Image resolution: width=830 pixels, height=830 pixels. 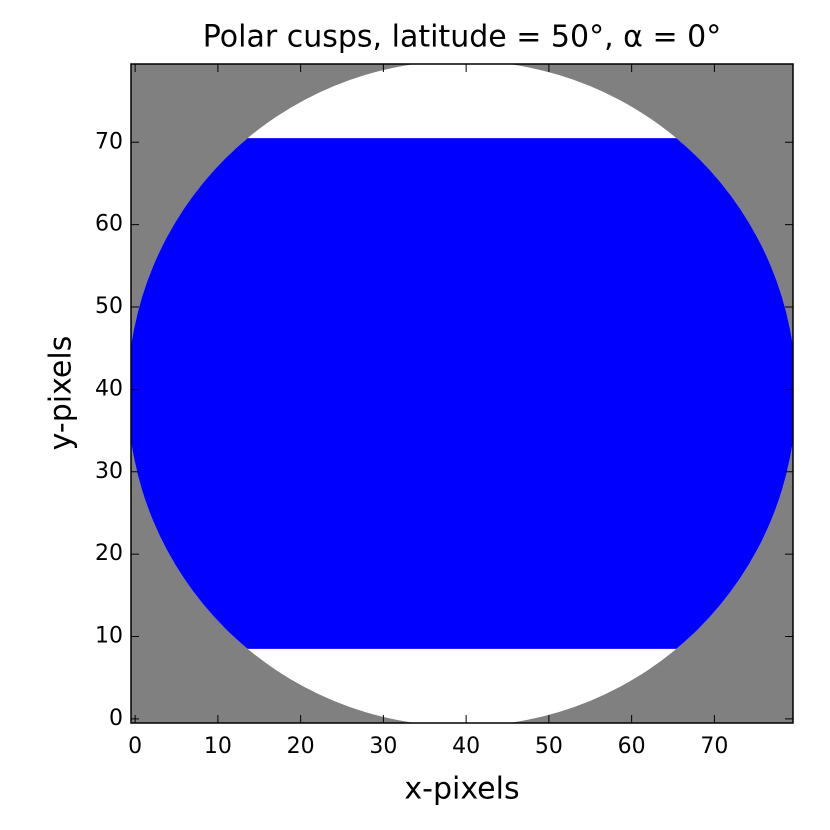 I want to click on y-tick-label: 0, so click(x=116, y=718).